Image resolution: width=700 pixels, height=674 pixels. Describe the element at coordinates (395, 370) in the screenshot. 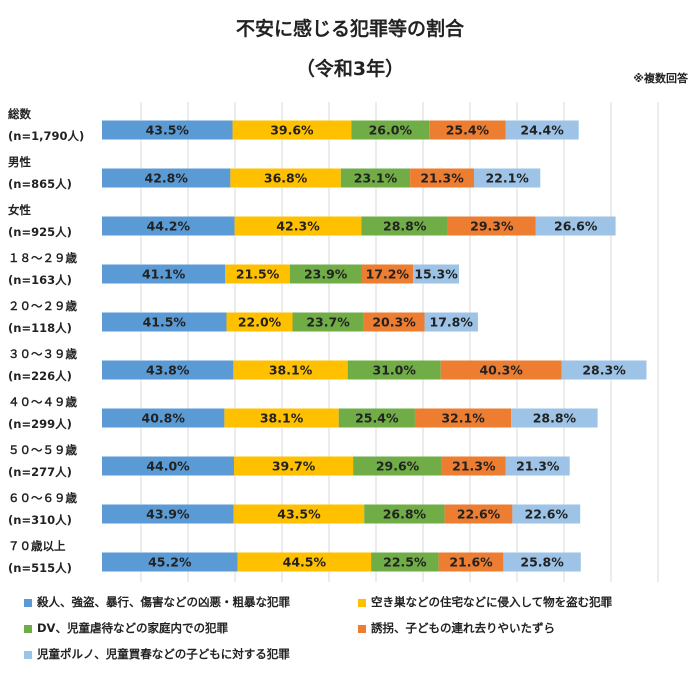

I see `data-label: 31.0%` at that location.